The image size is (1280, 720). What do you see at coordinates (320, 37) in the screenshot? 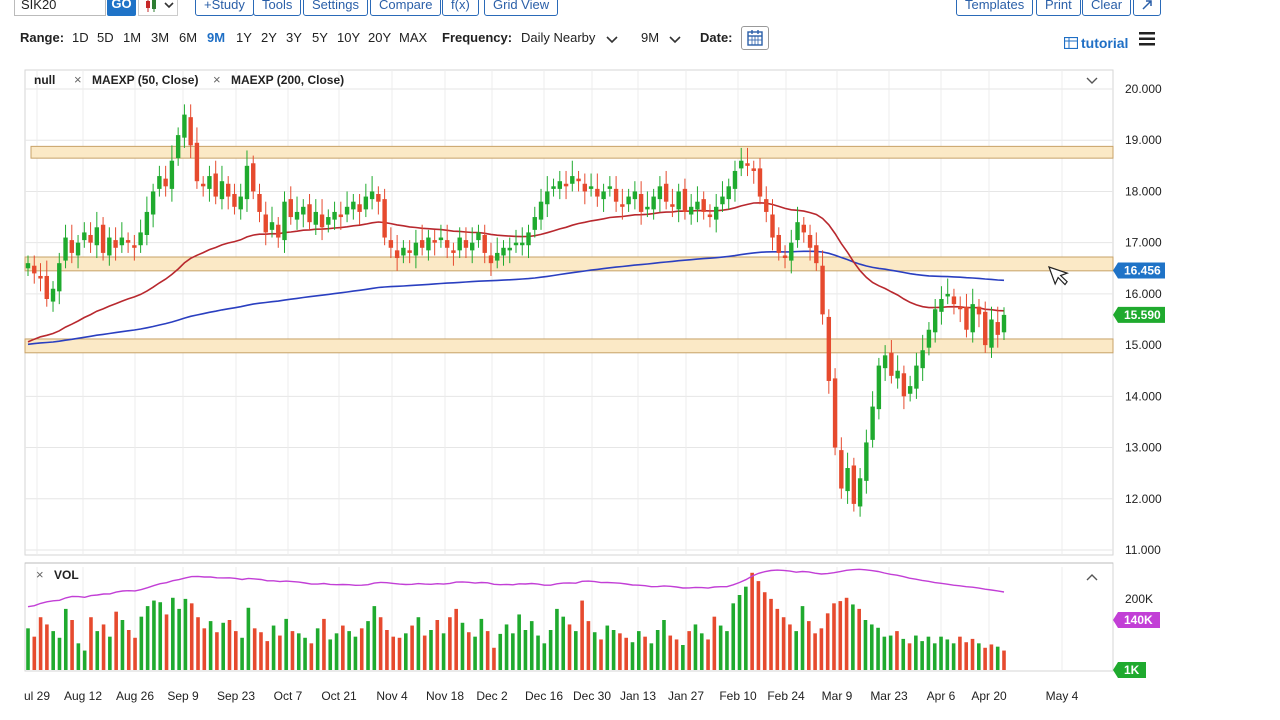
I see `range-5y: 5Y` at bounding box center [320, 37].